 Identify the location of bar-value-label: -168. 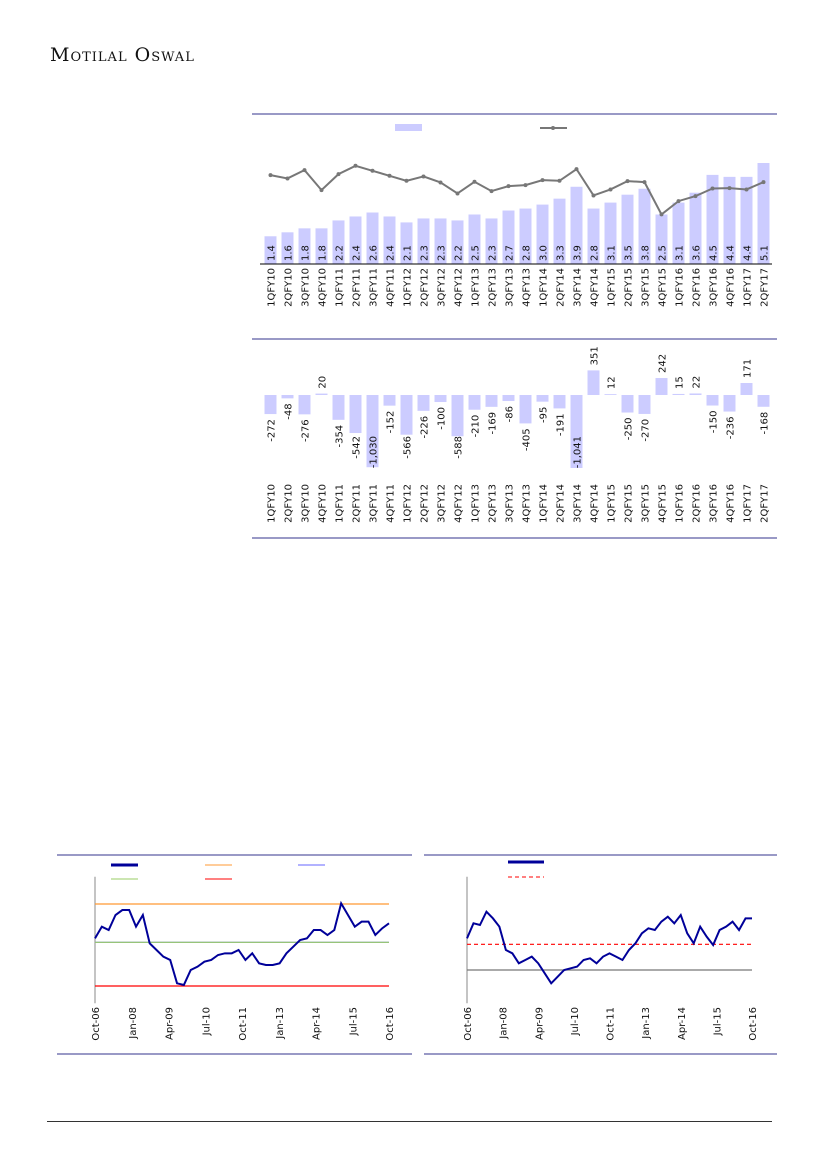
(765, 423).